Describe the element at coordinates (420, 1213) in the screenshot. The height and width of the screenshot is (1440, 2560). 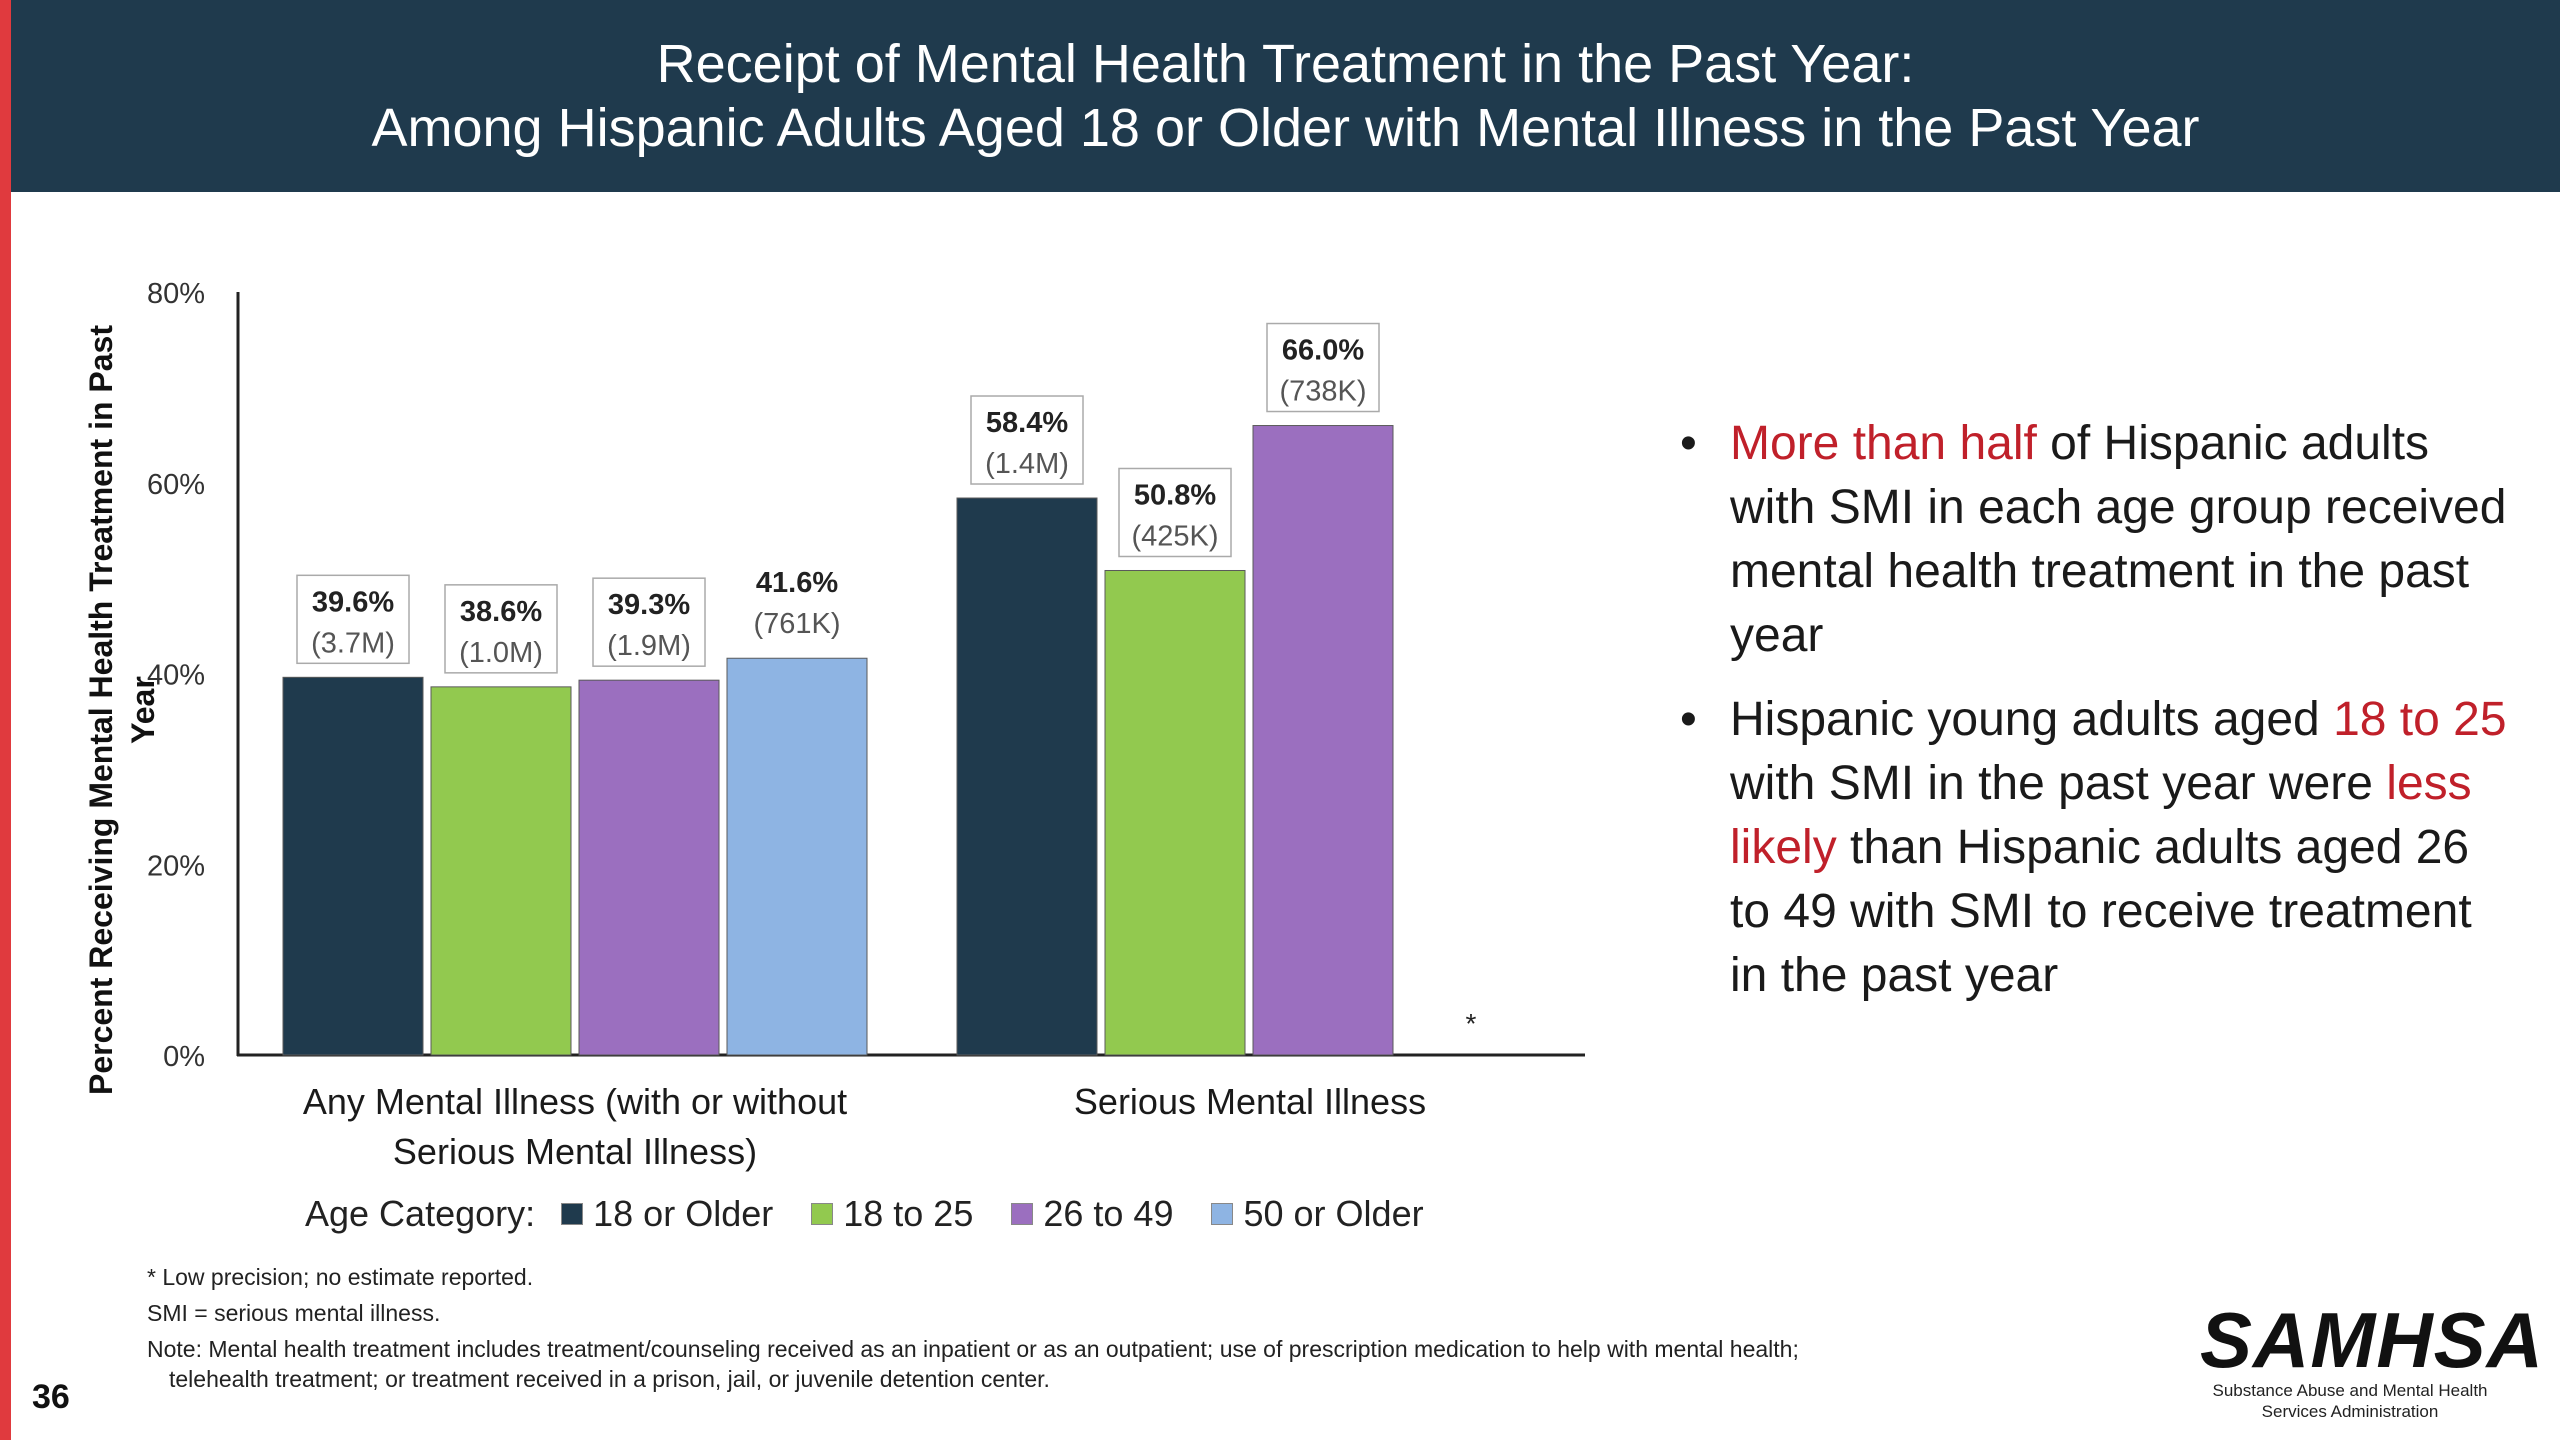
I see `legend-title: Age Category:` at that location.